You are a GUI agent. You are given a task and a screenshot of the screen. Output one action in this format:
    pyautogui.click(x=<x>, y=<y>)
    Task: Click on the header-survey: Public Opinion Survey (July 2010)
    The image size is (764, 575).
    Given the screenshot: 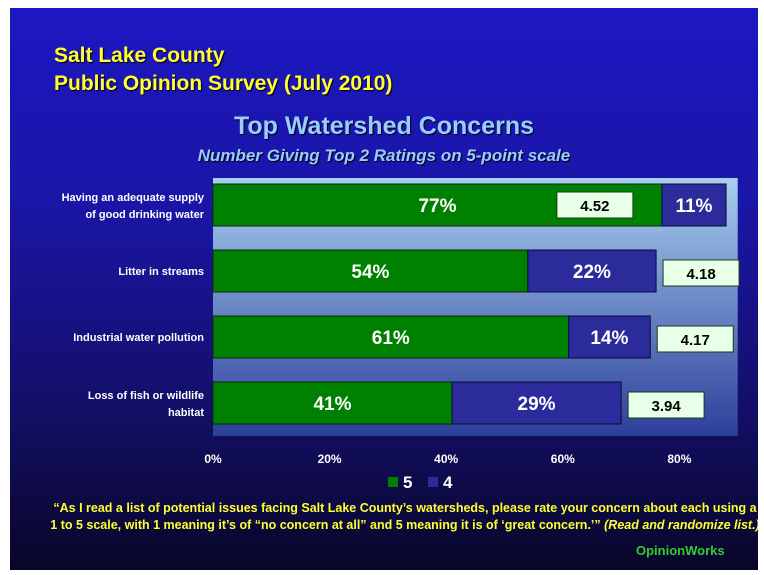 What is the action you would take?
    pyautogui.click(x=223, y=83)
    